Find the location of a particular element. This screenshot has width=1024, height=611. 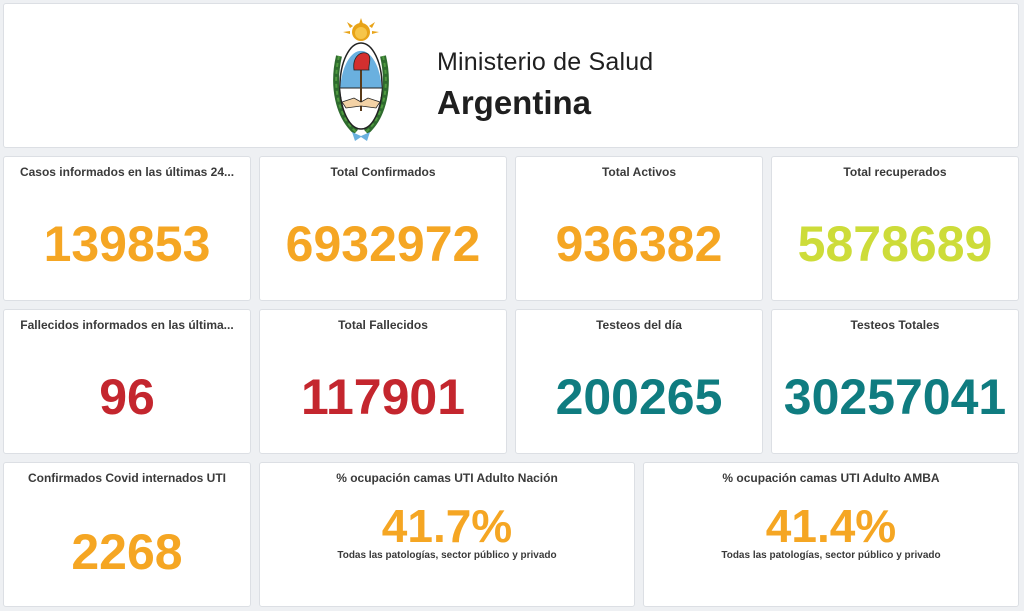

total-confirmed-card: Total Confirmados 6932972 is located at coordinates (383, 228).